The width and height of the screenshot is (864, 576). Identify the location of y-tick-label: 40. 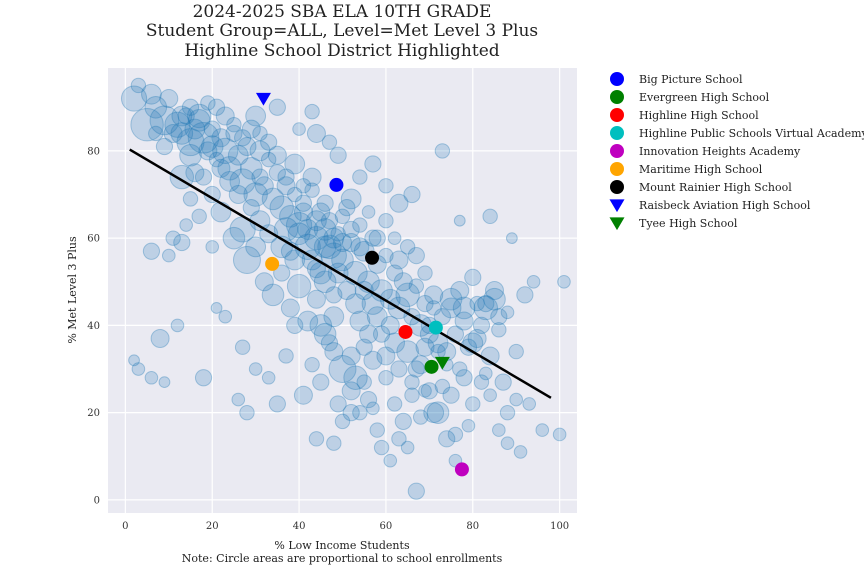
(93, 326).